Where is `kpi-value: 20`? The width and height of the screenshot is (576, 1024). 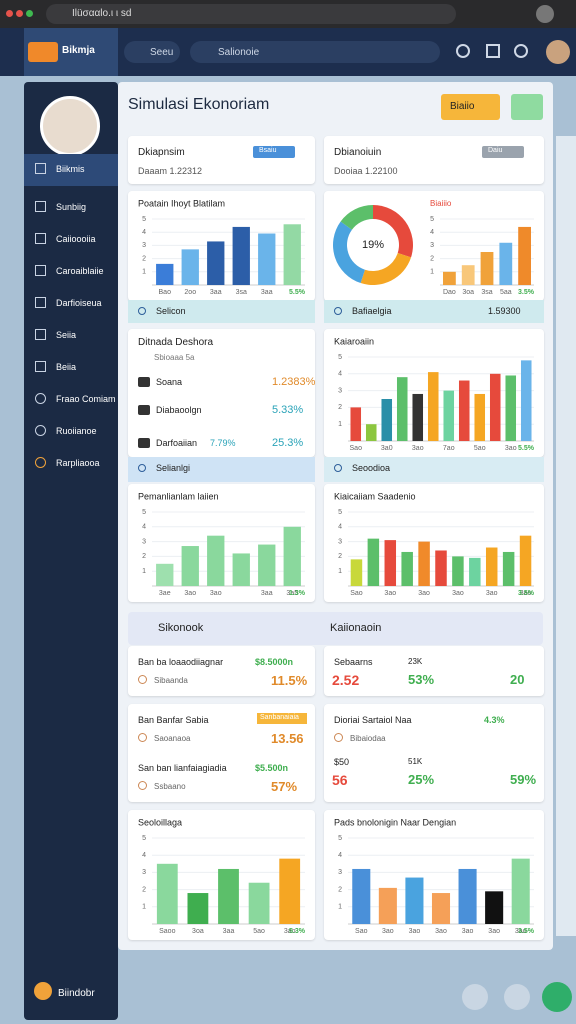
kpi-value: 20 is located at coordinates (517, 679).